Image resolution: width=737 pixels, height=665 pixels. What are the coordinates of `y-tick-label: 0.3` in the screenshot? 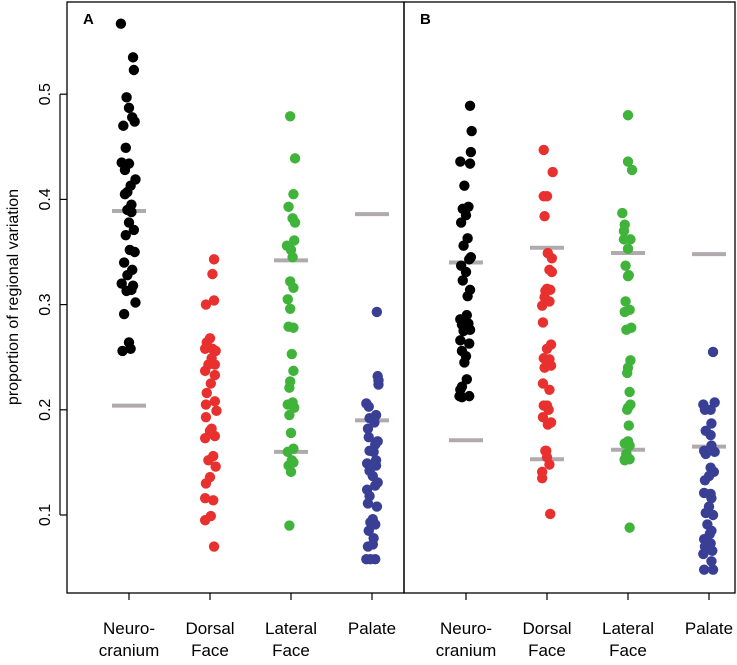 It's located at (45, 304).